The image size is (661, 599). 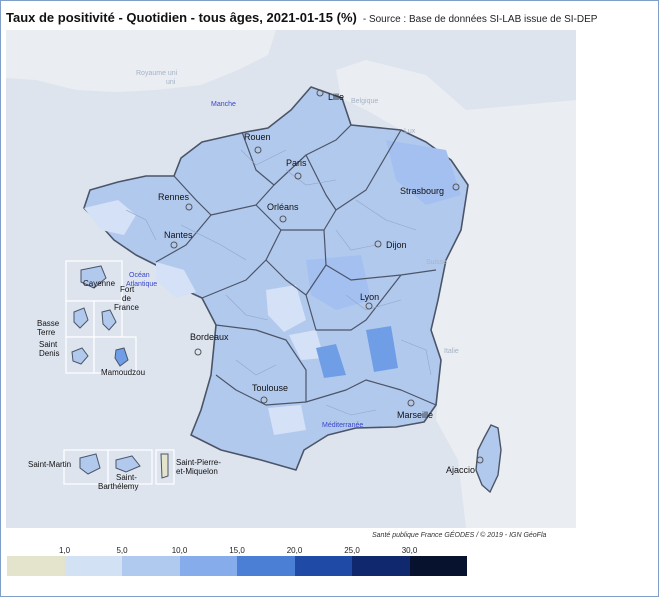 What do you see at coordinates (46, 332) in the screenshot?
I see `label-bt-2: Terre` at bounding box center [46, 332].